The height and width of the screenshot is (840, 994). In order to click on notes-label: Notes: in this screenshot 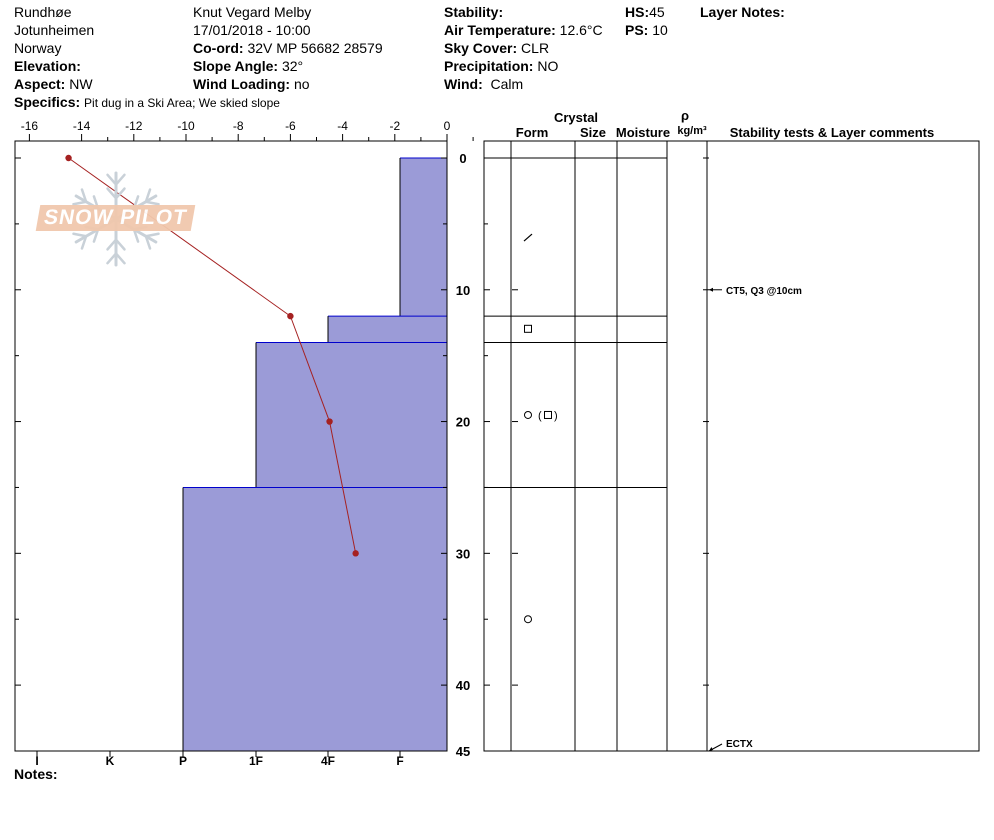, I will do `click(36, 774)`.